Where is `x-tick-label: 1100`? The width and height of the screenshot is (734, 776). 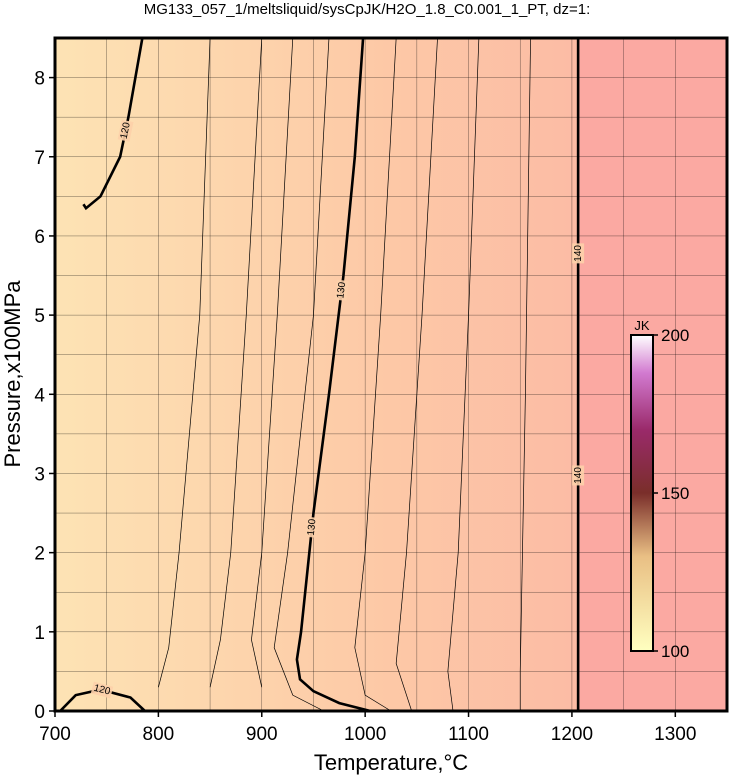 x-tick-label: 1100 is located at coordinates (468, 734).